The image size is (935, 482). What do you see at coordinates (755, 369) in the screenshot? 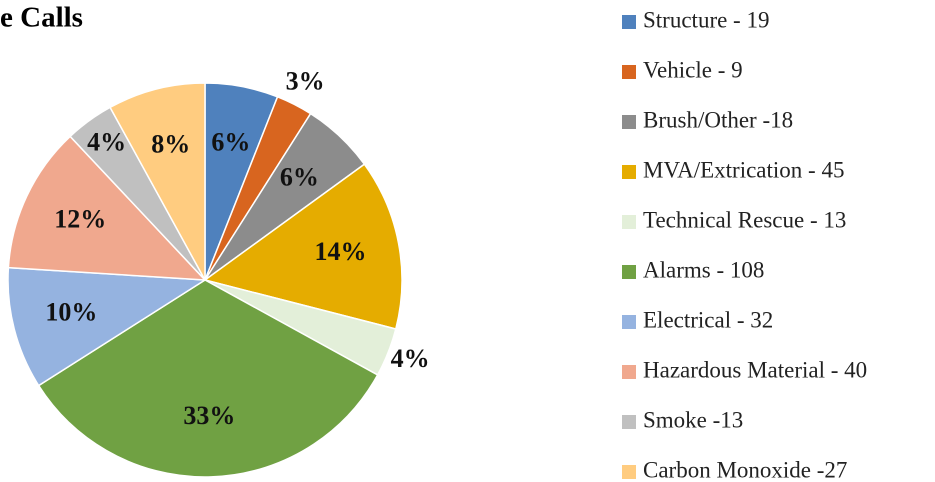
I see `legend-label: Hazardous Material - 40` at bounding box center [755, 369].